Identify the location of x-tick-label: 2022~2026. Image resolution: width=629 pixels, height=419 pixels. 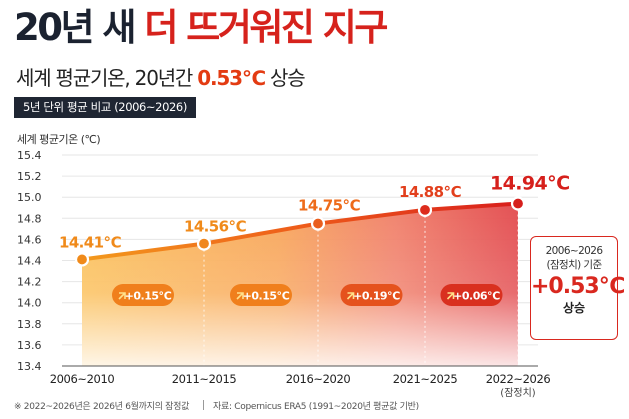
(518, 379).